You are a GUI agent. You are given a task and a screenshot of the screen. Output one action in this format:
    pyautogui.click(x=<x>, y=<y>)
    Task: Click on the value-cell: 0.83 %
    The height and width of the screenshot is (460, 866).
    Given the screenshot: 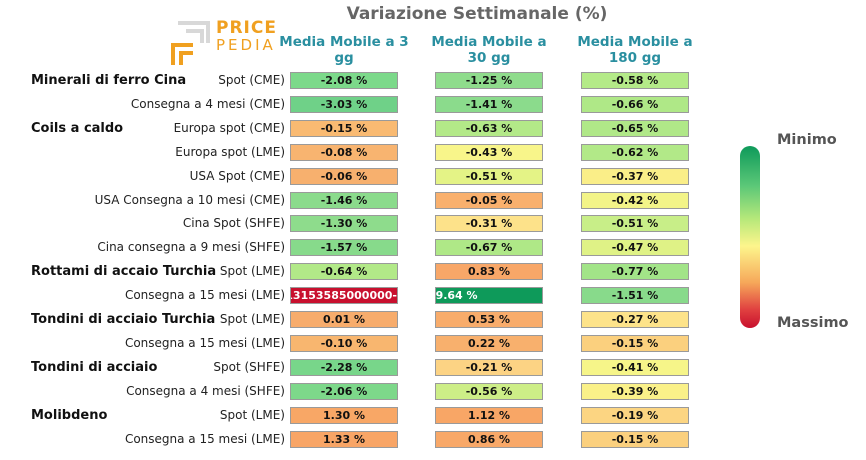 What is the action you would take?
    pyautogui.click(x=489, y=272)
    